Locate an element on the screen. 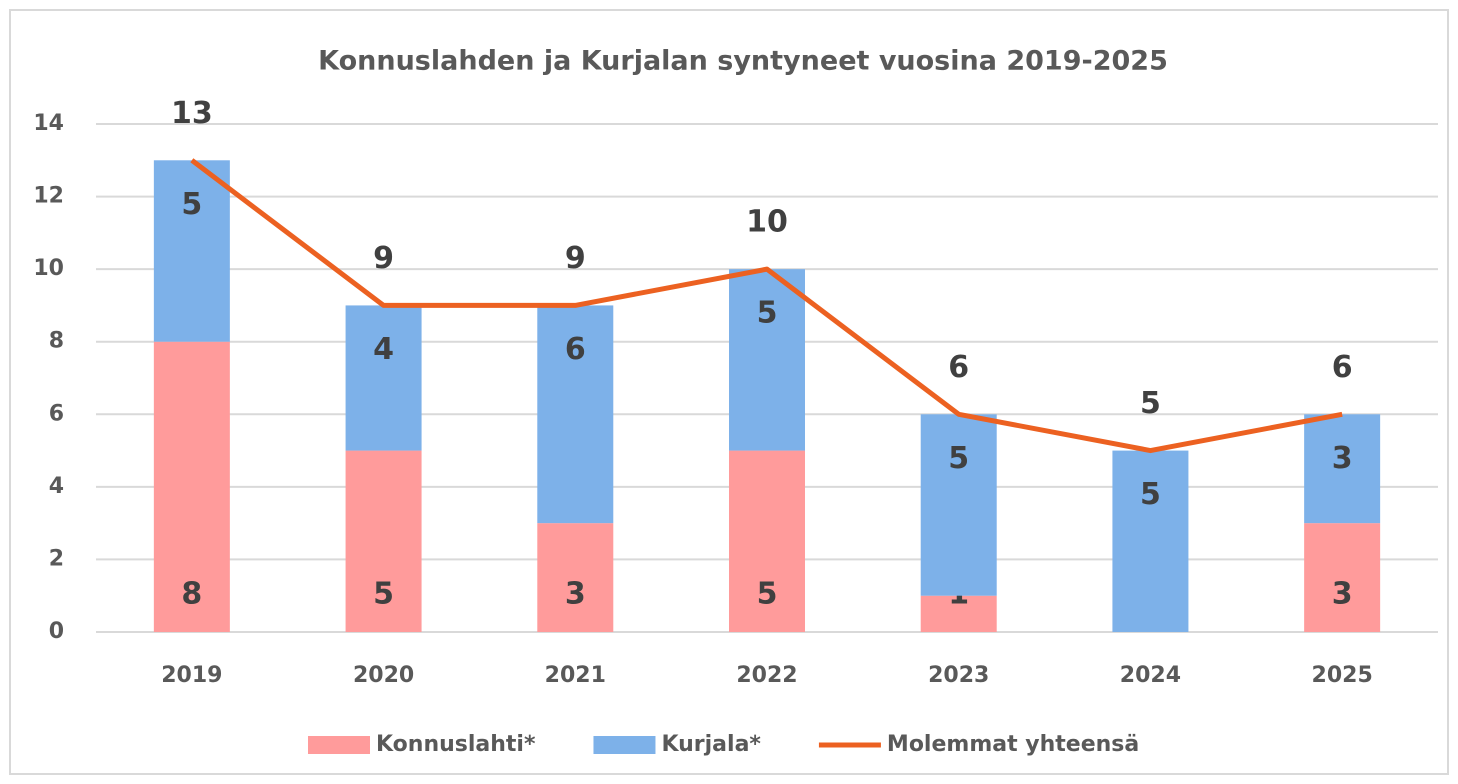 The height and width of the screenshot is (784, 1458). y-tick-label: 14 is located at coordinates (48, 123).